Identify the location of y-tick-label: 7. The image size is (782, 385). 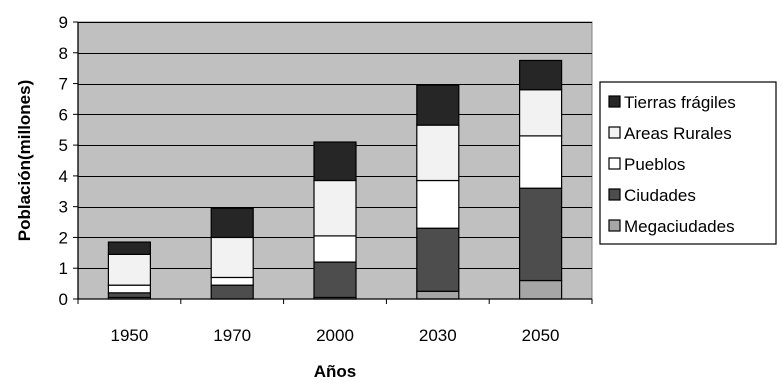
(63, 84).